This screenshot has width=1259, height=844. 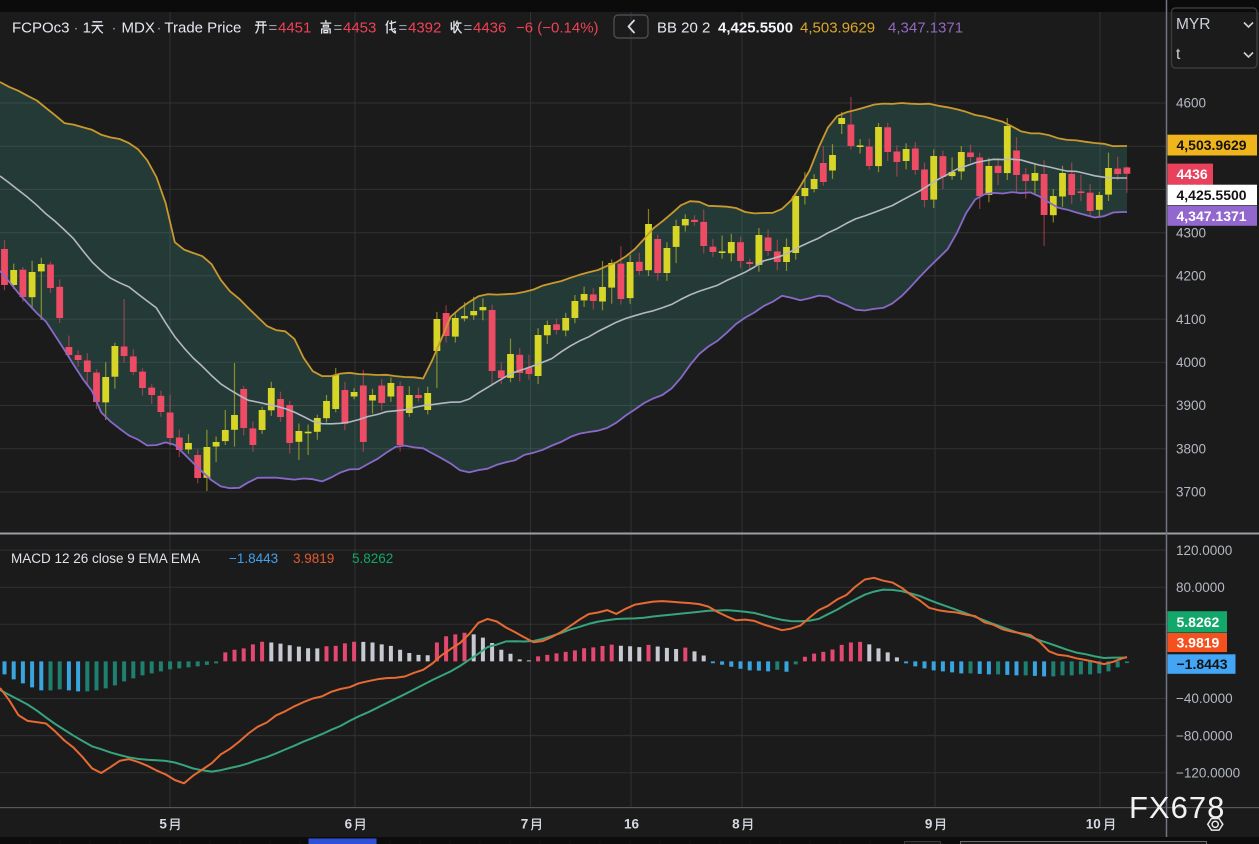 What do you see at coordinates (632, 824) in the screenshot?
I see `svg-text: 16` at bounding box center [632, 824].